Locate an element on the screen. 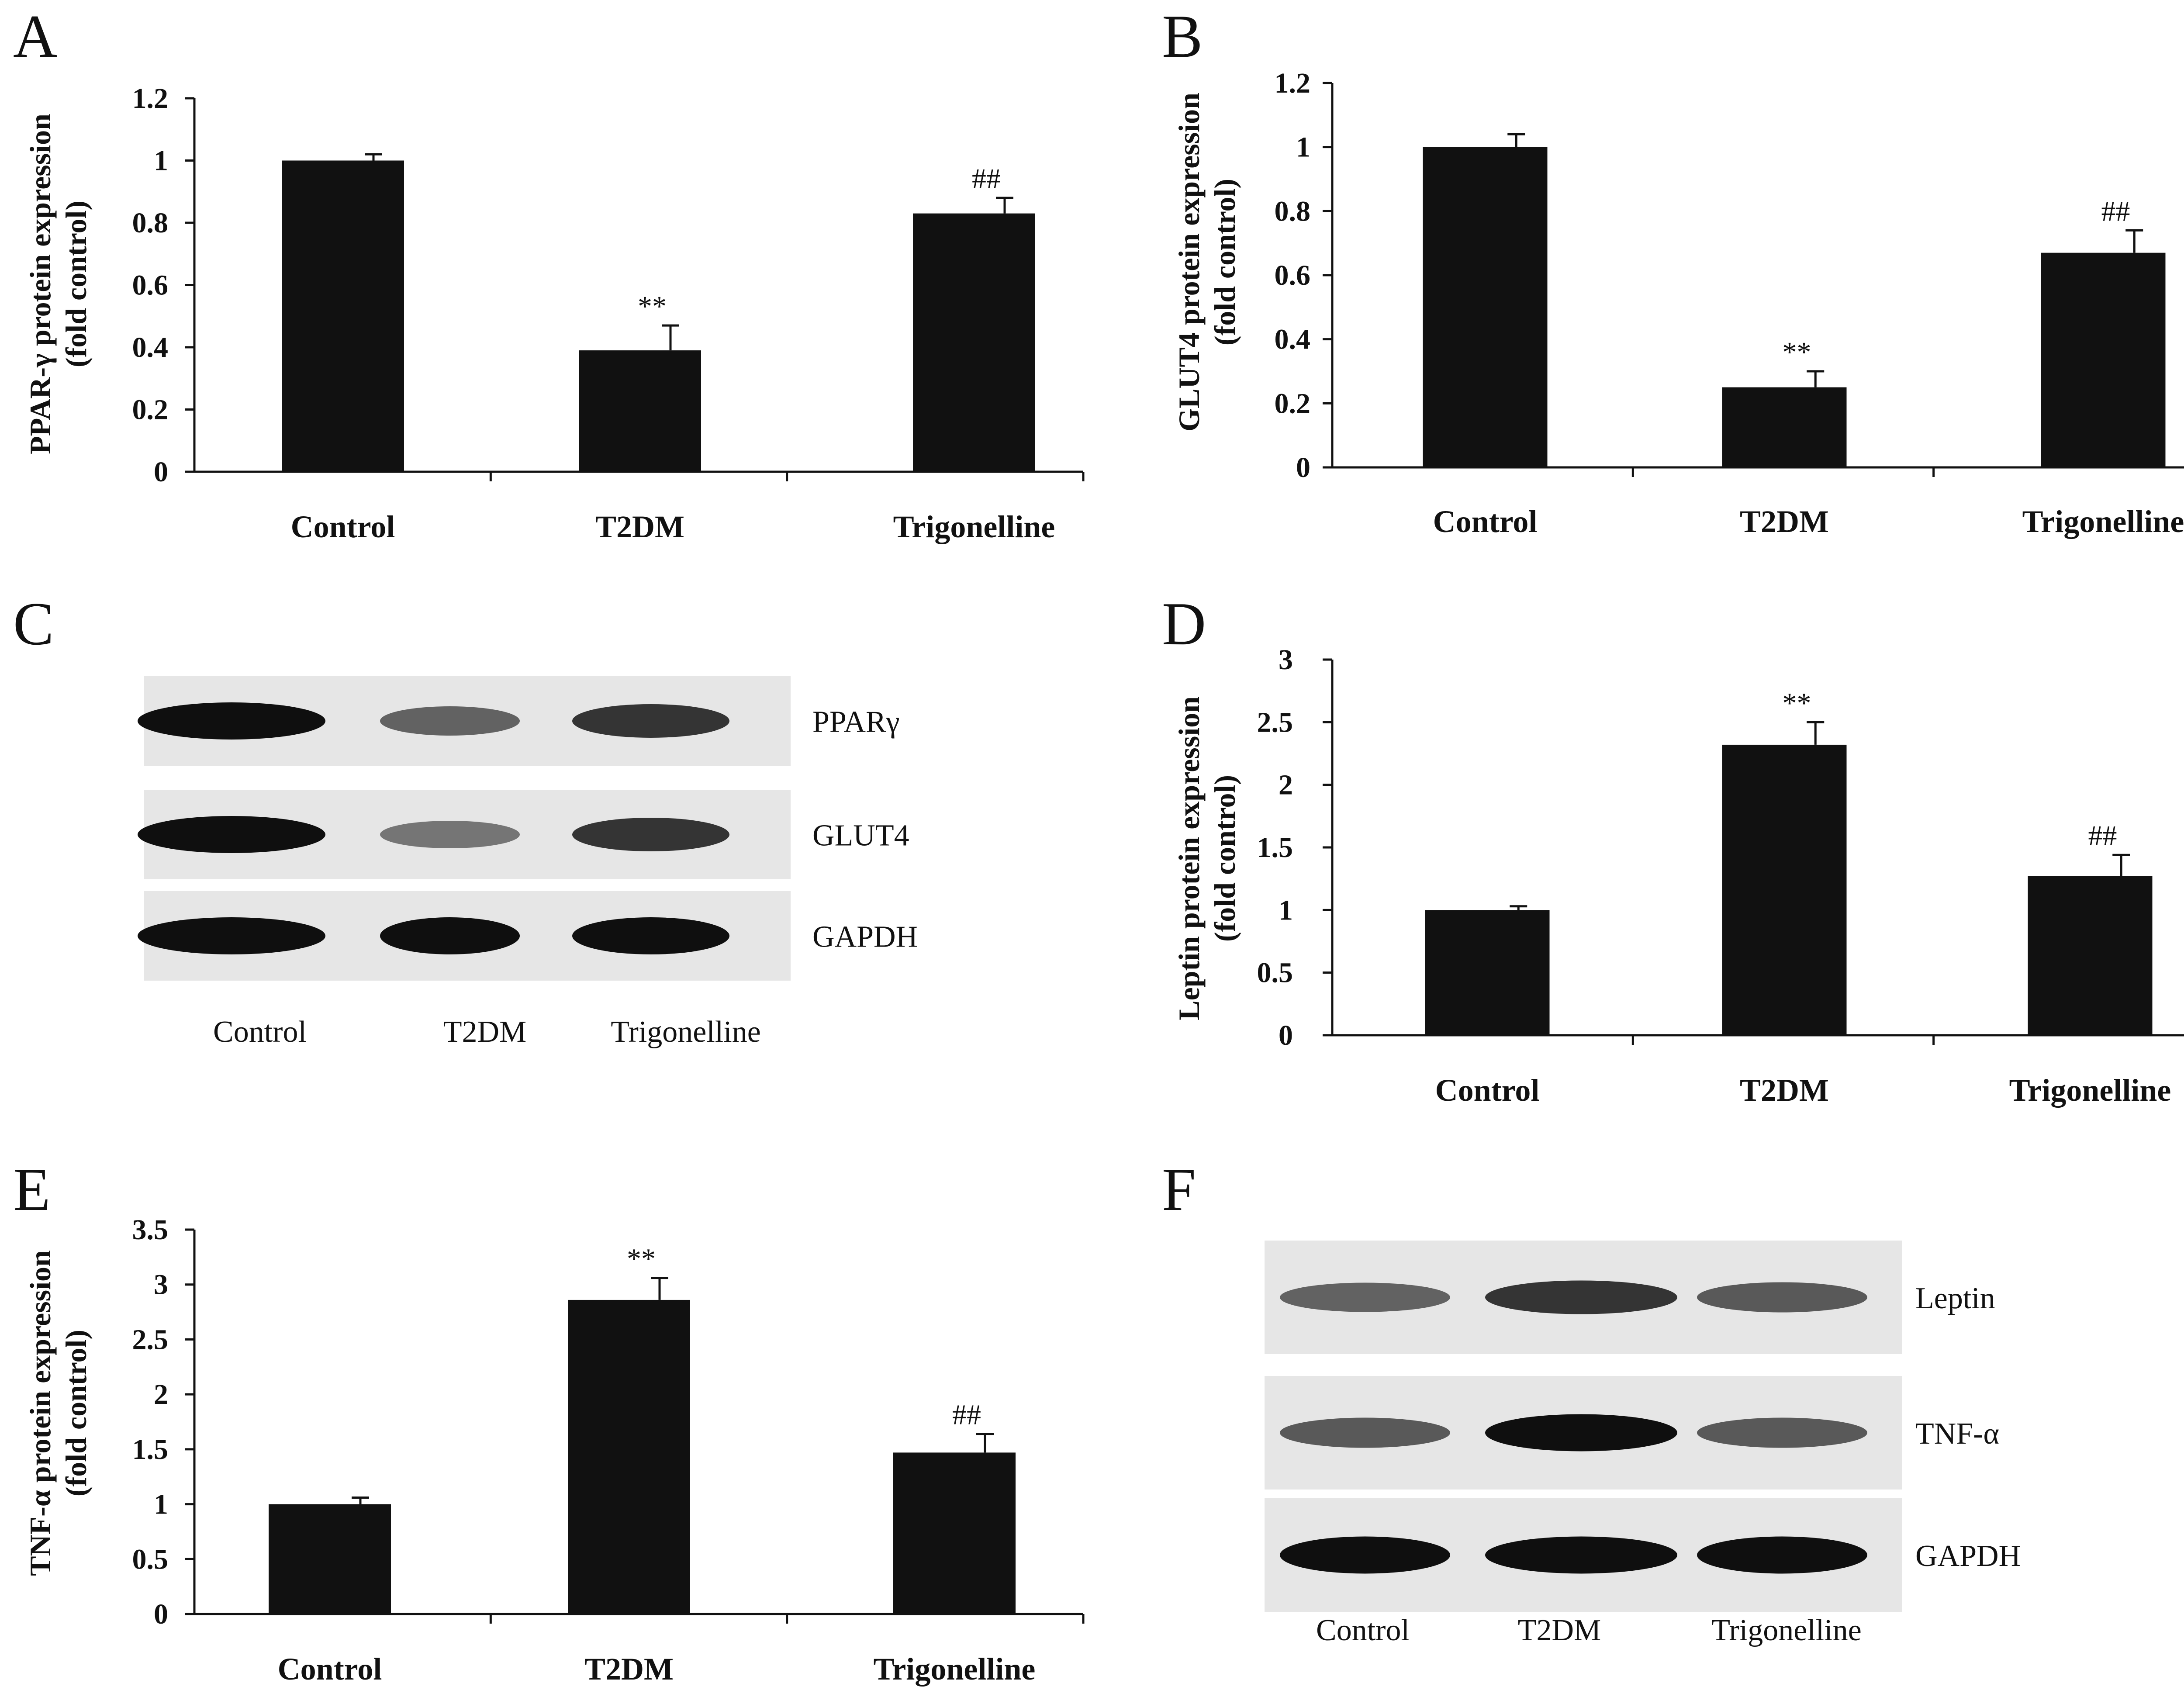  panel-letter: C is located at coordinates (33, 624).